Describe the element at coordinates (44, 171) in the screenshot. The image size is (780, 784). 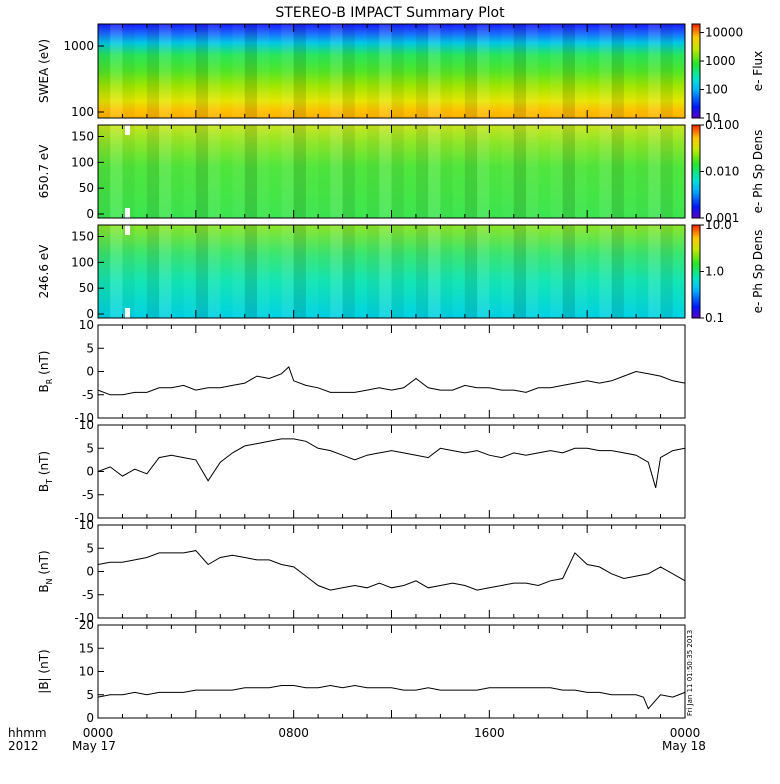
I see `y-axis-label: 650.7 eV` at that location.